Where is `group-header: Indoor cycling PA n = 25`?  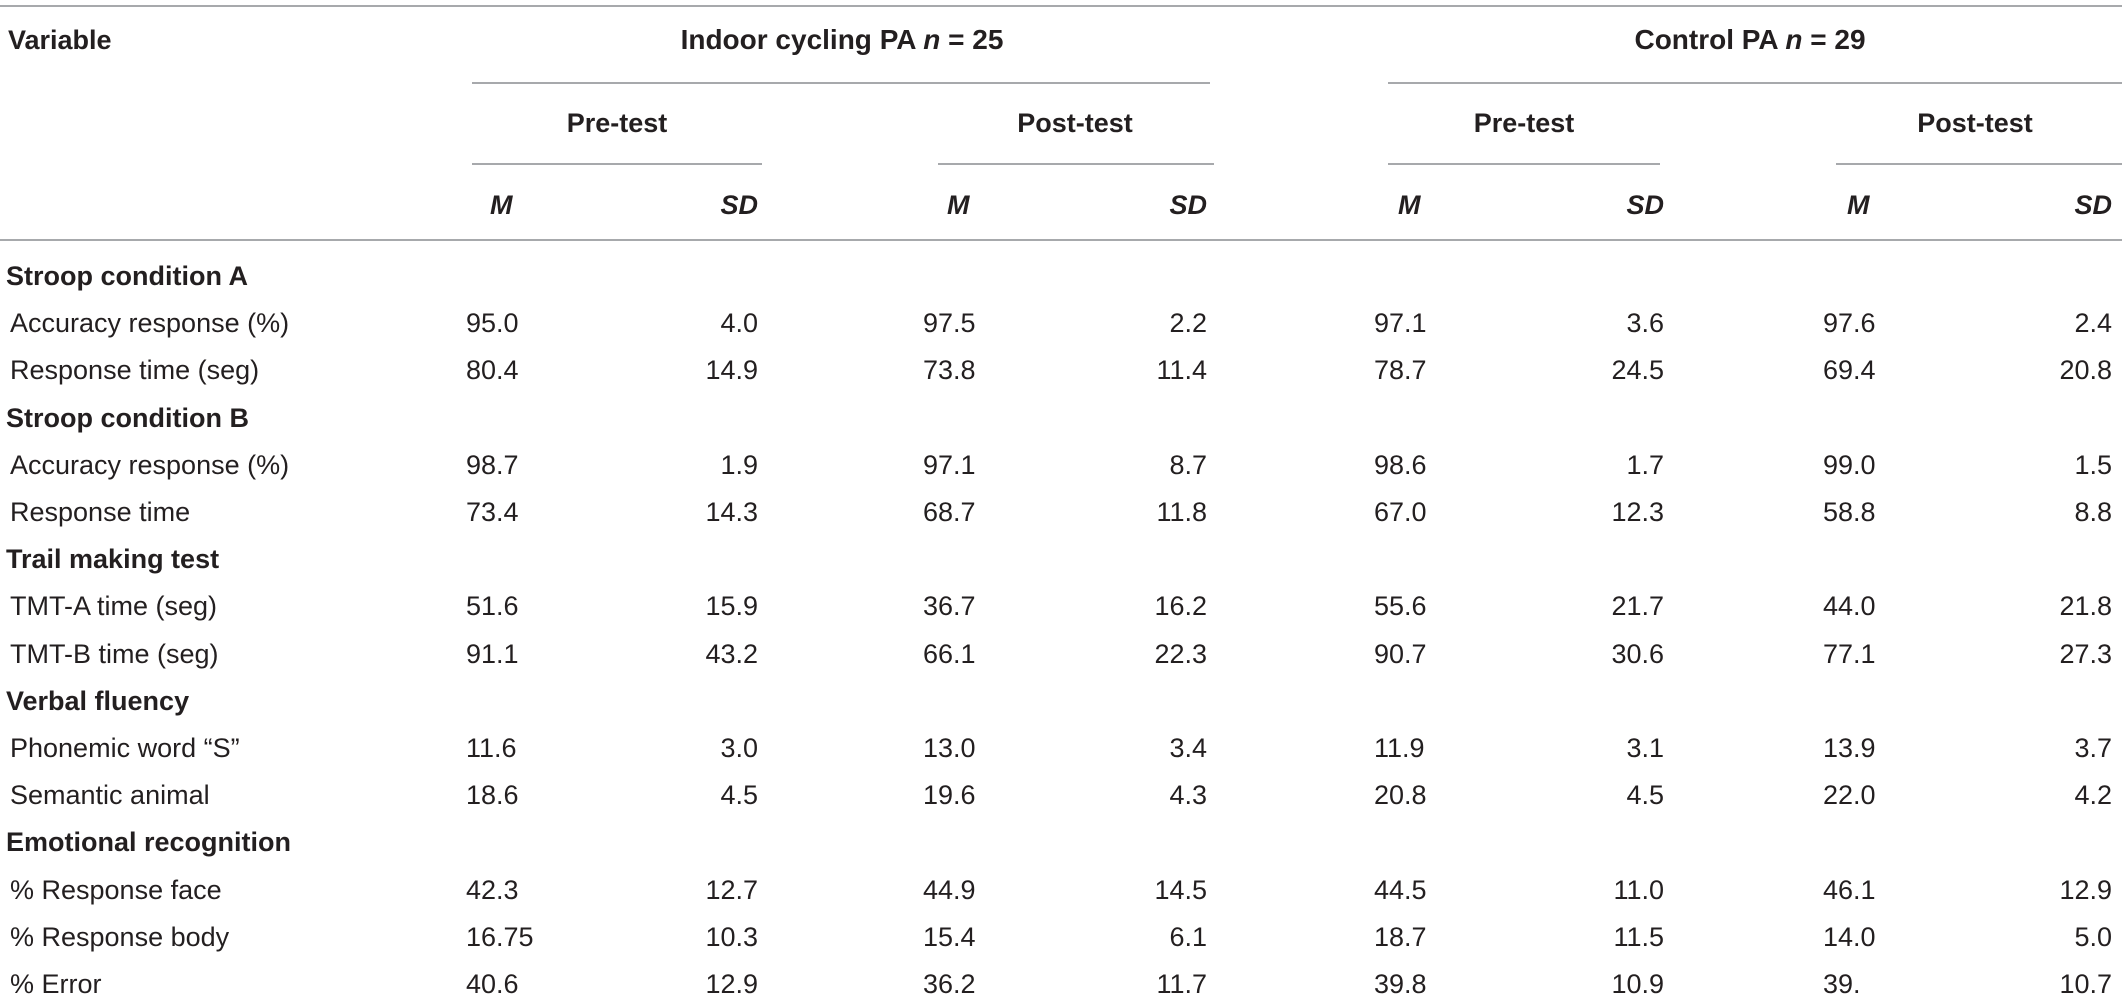
group-header: Indoor cycling PA n = 25 is located at coordinates (842, 40).